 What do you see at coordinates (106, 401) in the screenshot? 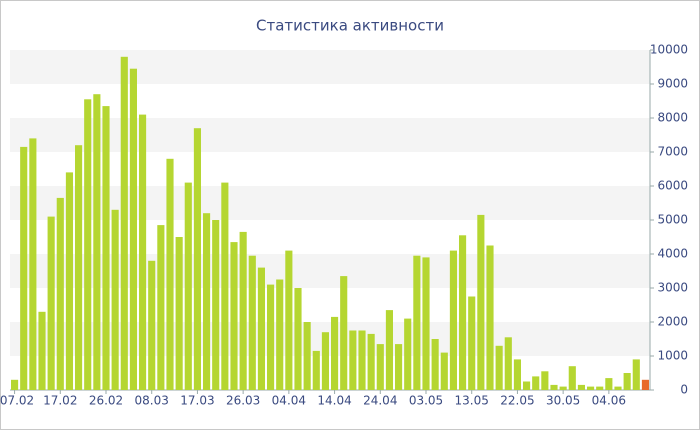
I see `x-tick-label: 26.02` at bounding box center [106, 401].